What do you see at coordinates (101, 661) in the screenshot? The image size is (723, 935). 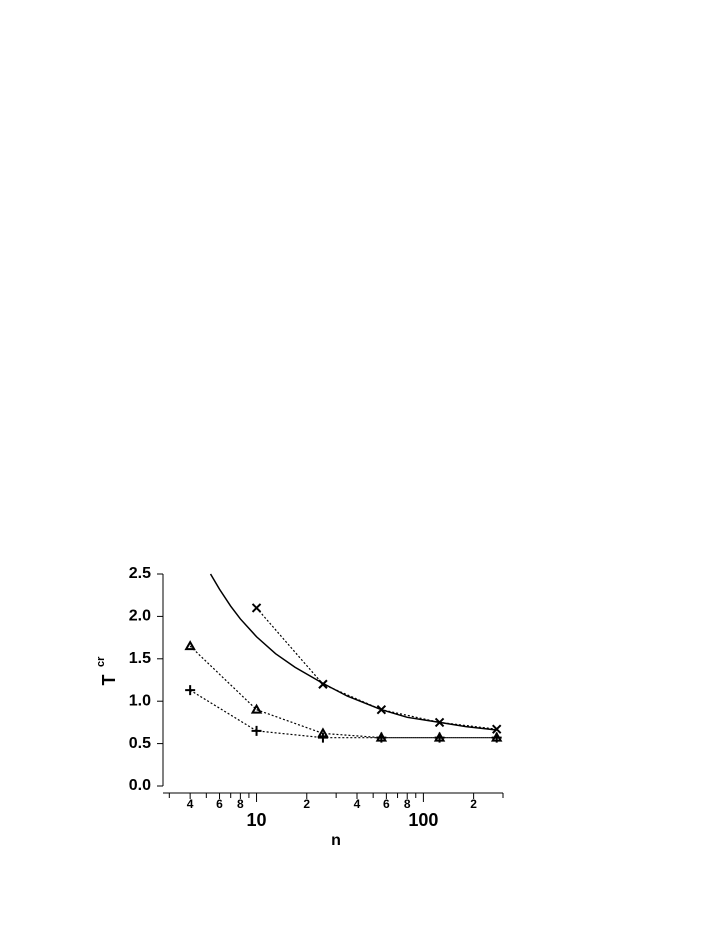 I see `y-axis-label-sup: cr` at bounding box center [101, 661].